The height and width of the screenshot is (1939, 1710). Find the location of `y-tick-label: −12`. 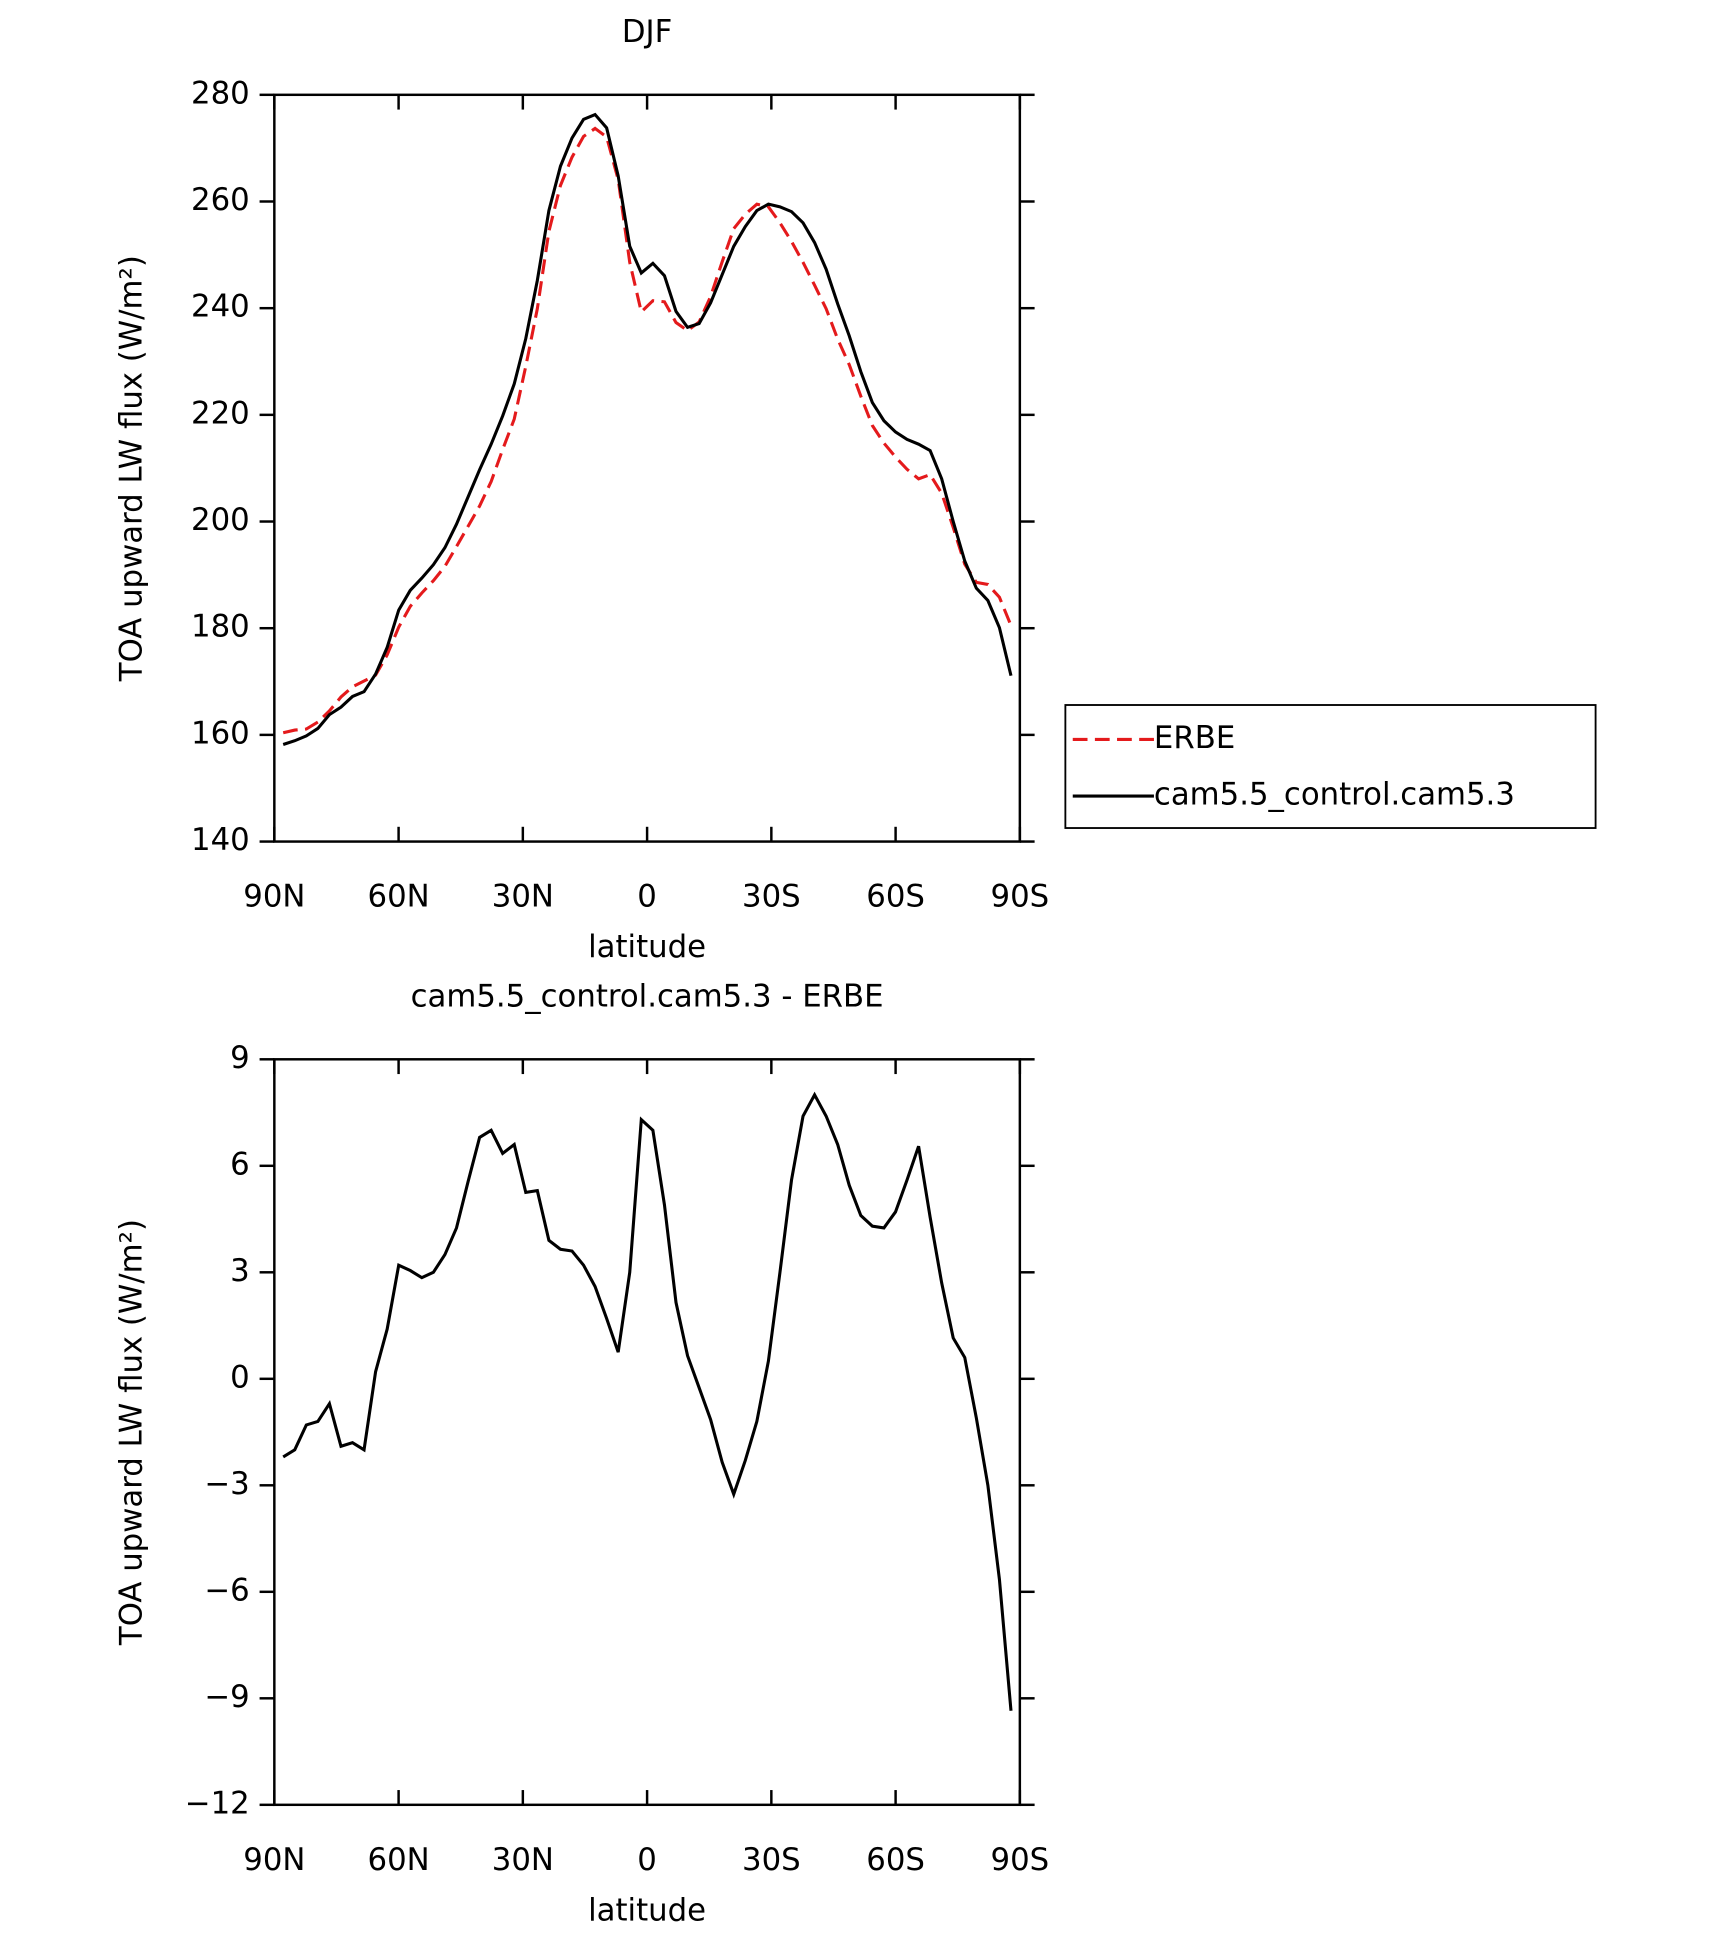

y-tick-label: −12 is located at coordinates (217, 1803).